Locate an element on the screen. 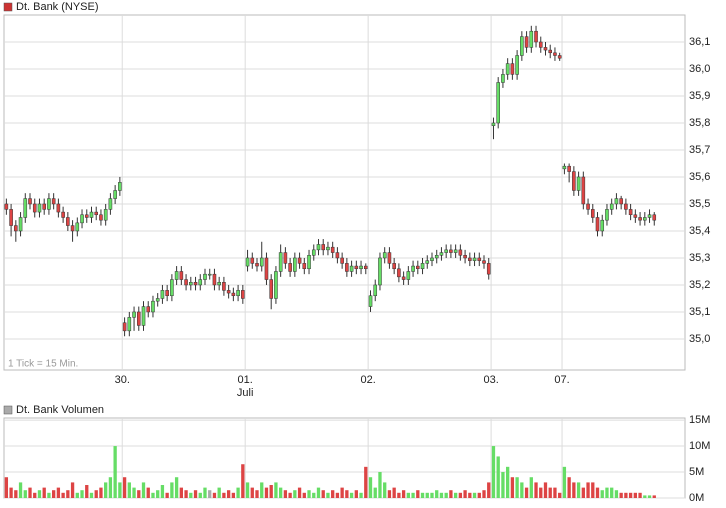 This screenshot has width=726, height=508. y-tick-label: 35,0 is located at coordinates (699, 339).